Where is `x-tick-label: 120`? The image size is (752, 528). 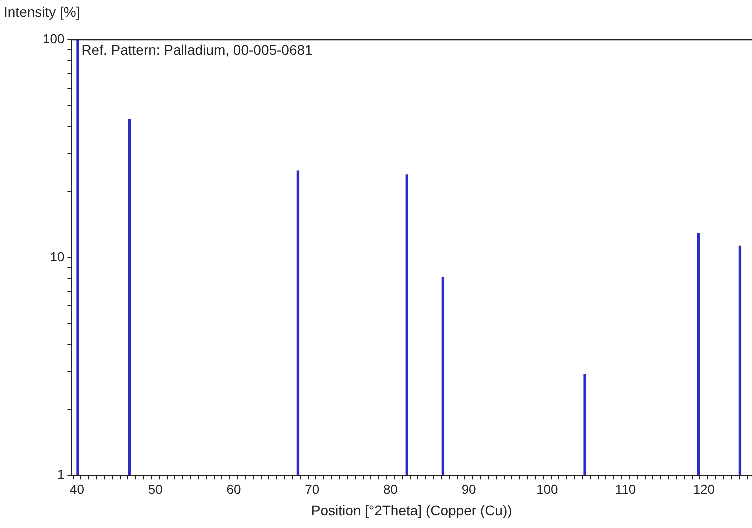 x-tick-label: 120 is located at coordinates (704, 489).